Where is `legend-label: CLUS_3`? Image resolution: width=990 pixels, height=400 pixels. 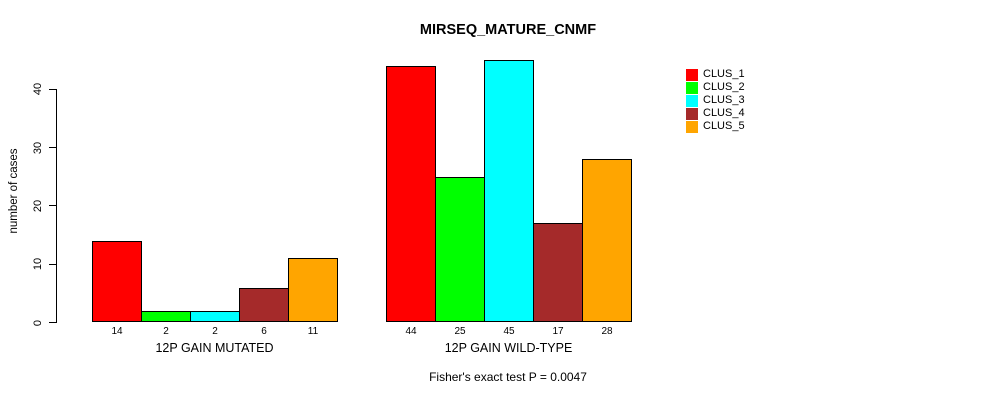
legend-label: CLUS_3 is located at coordinates (724, 100).